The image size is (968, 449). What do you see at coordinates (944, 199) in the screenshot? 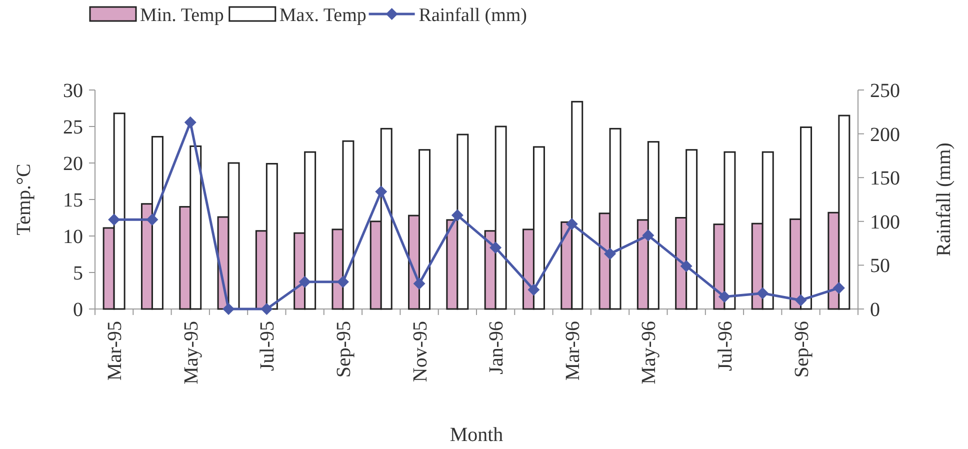
I see `y2-axis-title: Rainfall (mm)` at bounding box center [944, 199].